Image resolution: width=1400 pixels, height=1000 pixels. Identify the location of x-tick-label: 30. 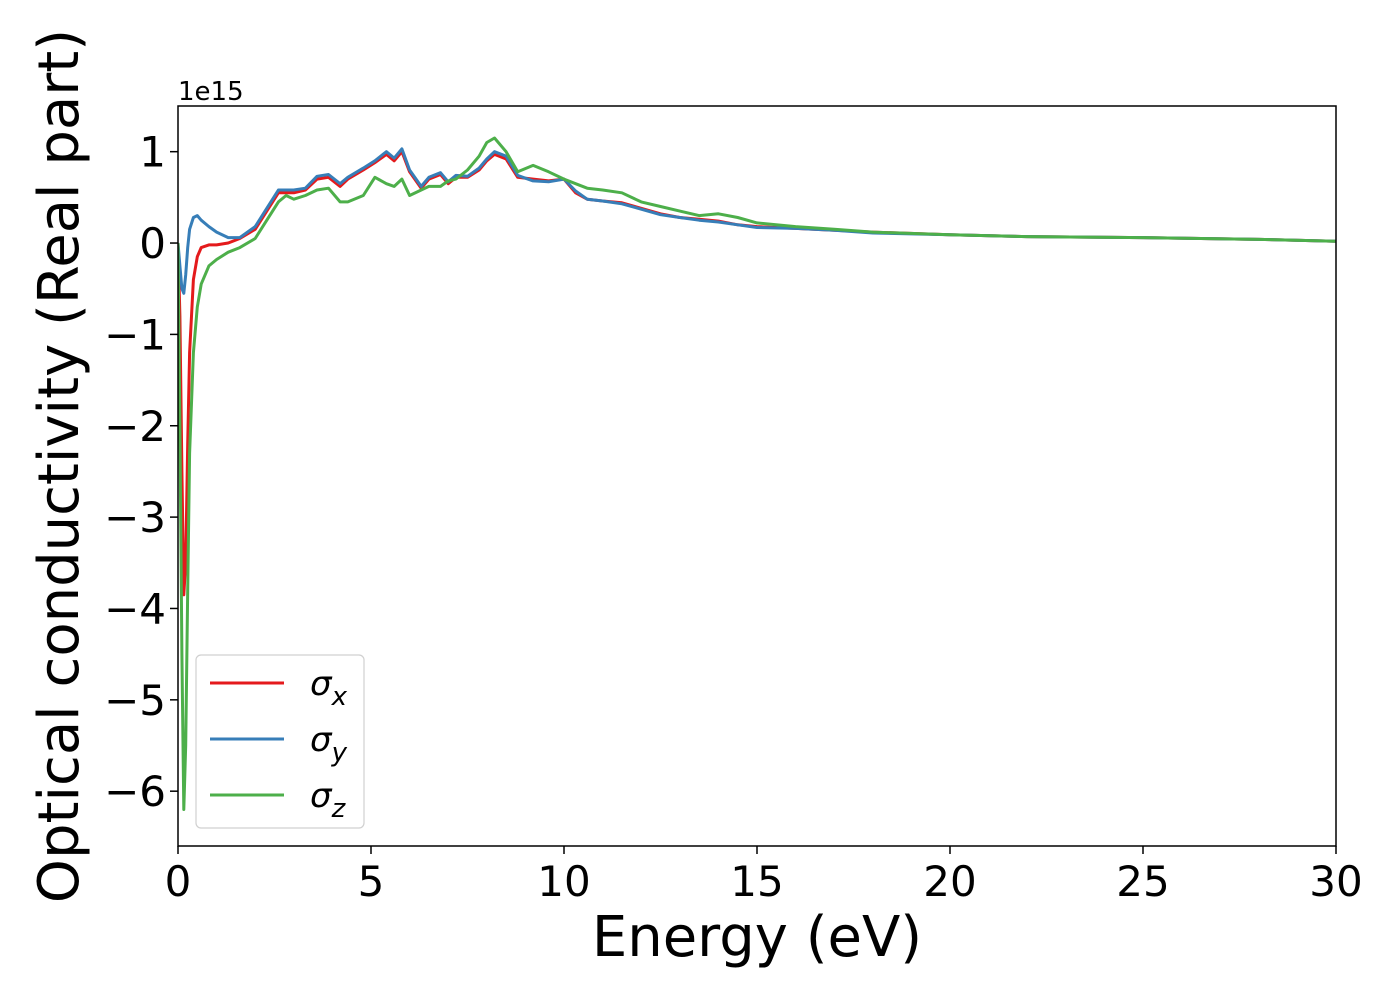
(1335, 881).